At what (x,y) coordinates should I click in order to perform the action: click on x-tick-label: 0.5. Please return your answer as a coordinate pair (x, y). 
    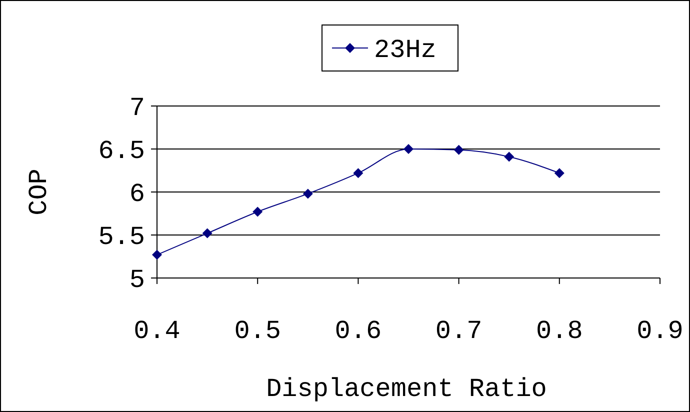
    Looking at the image, I should click on (258, 331).